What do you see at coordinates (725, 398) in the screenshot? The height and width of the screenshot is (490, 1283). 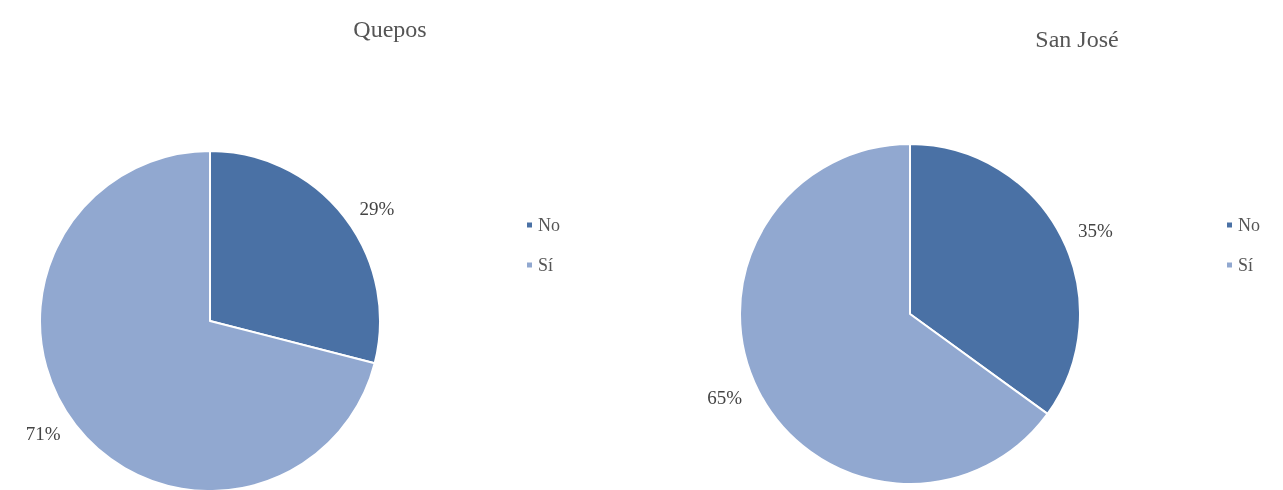 I see `data-label: 65%` at bounding box center [725, 398].